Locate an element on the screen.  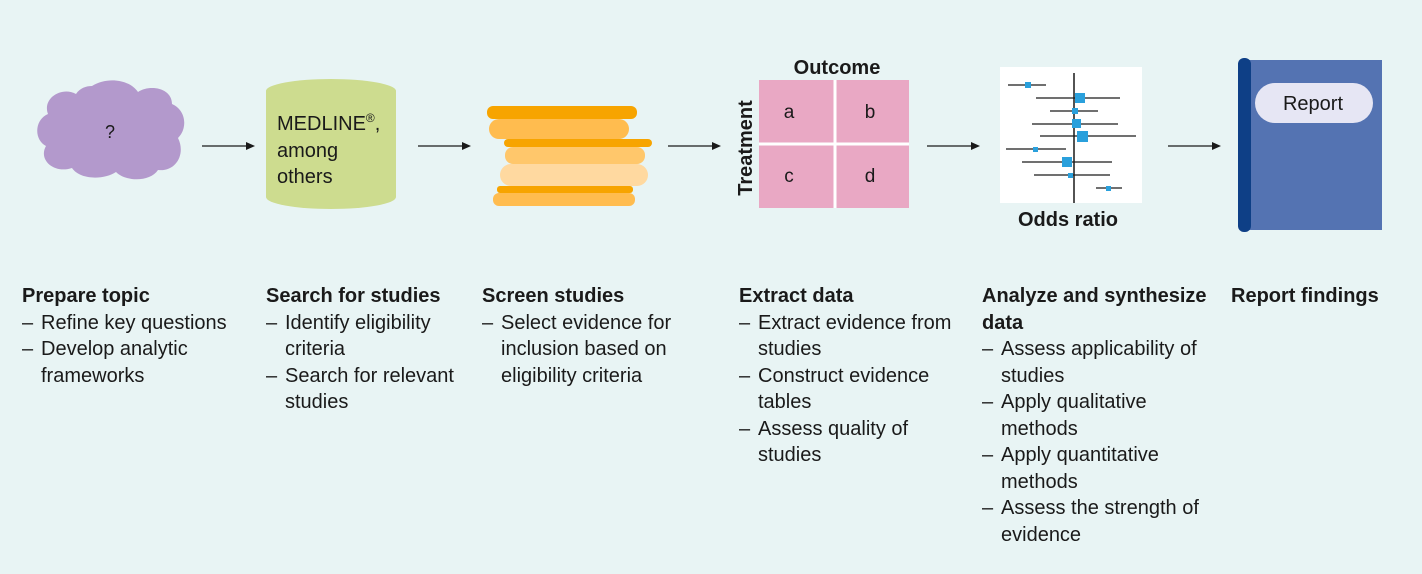
step-report-findings: Report findings is located at coordinates (1321, 296).